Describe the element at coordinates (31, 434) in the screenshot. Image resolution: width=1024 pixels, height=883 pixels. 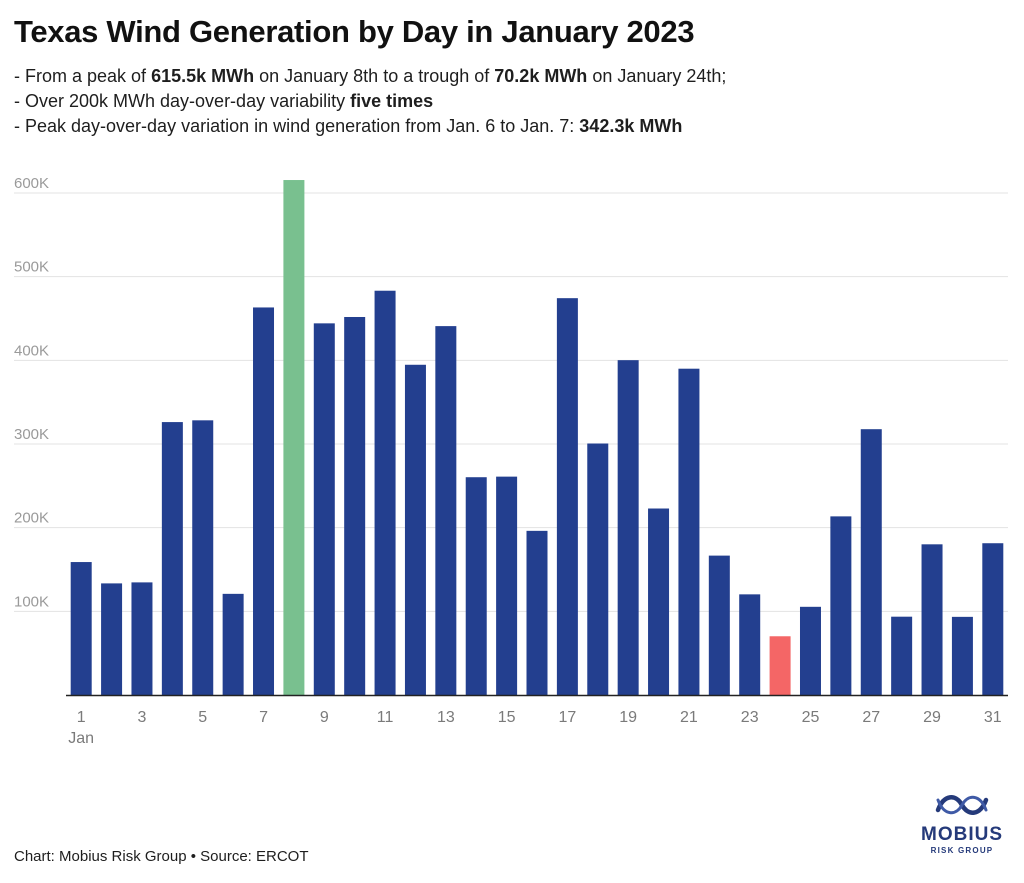
I see `y-tick-label: 300K` at that location.